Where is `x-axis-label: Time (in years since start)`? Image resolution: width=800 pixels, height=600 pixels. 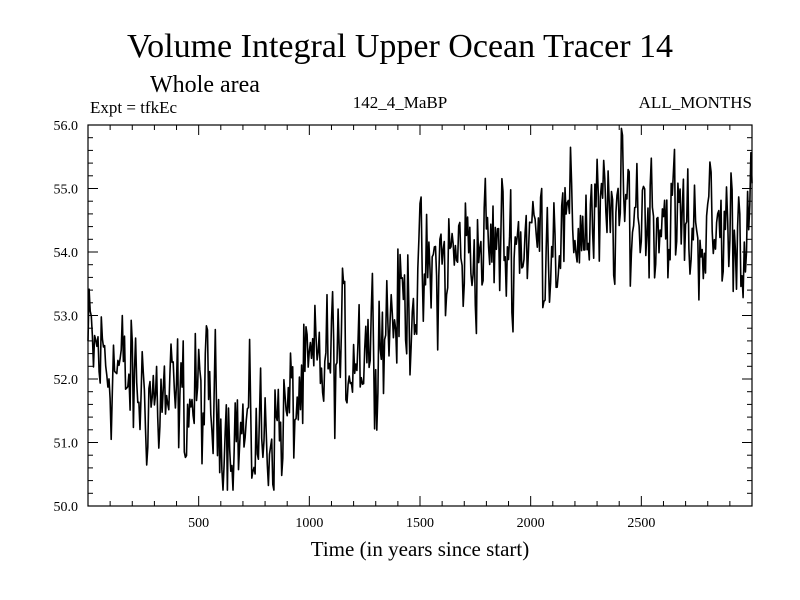
x-axis-label: Time (in years since start) is located at coordinates (420, 549).